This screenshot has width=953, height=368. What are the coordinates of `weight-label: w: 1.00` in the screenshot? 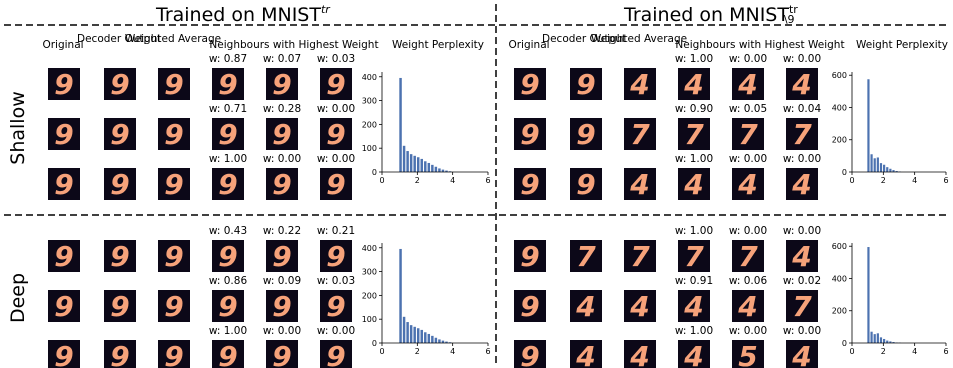 It's located at (694, 159).